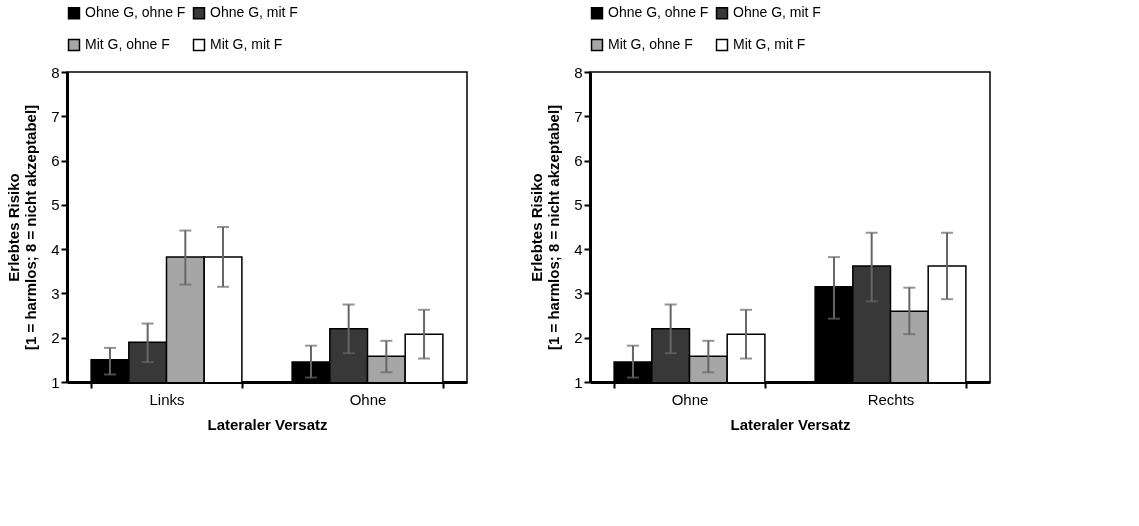  Describe the element at coordinates (891, 399) in the screenshot. I see `x-tick-label: Rechts` at that location.